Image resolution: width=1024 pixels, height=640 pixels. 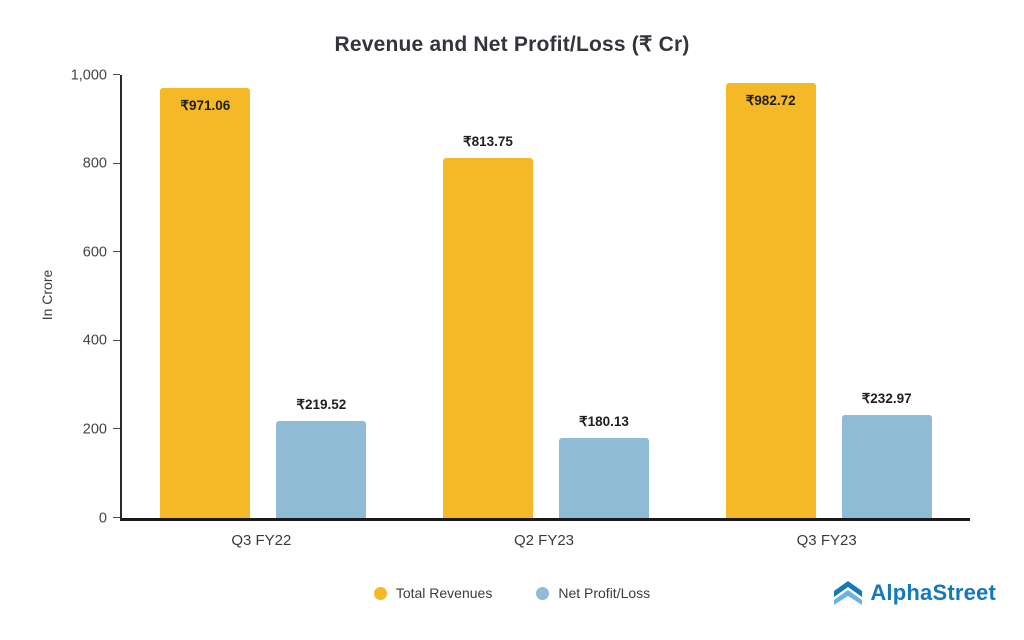 I want to click on bar-total-revenues-q2-fy23: ₹813.75, so click(x=488, y=326).